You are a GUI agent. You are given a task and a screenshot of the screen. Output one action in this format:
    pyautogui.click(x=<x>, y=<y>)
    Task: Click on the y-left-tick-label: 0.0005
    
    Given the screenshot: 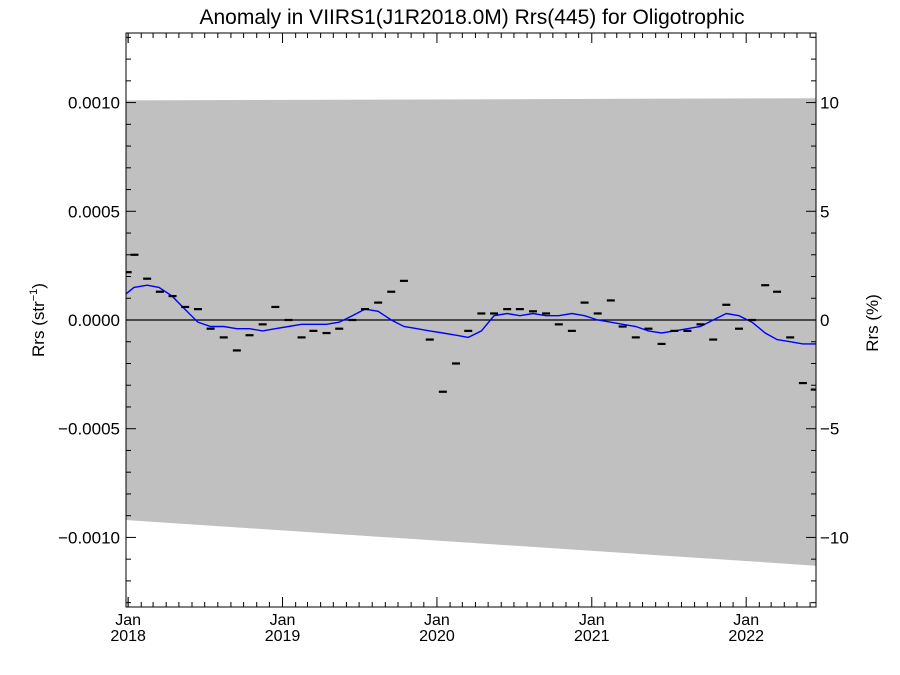 What is the action you would take?
    pyautogui.click(x=94, y=211)
    